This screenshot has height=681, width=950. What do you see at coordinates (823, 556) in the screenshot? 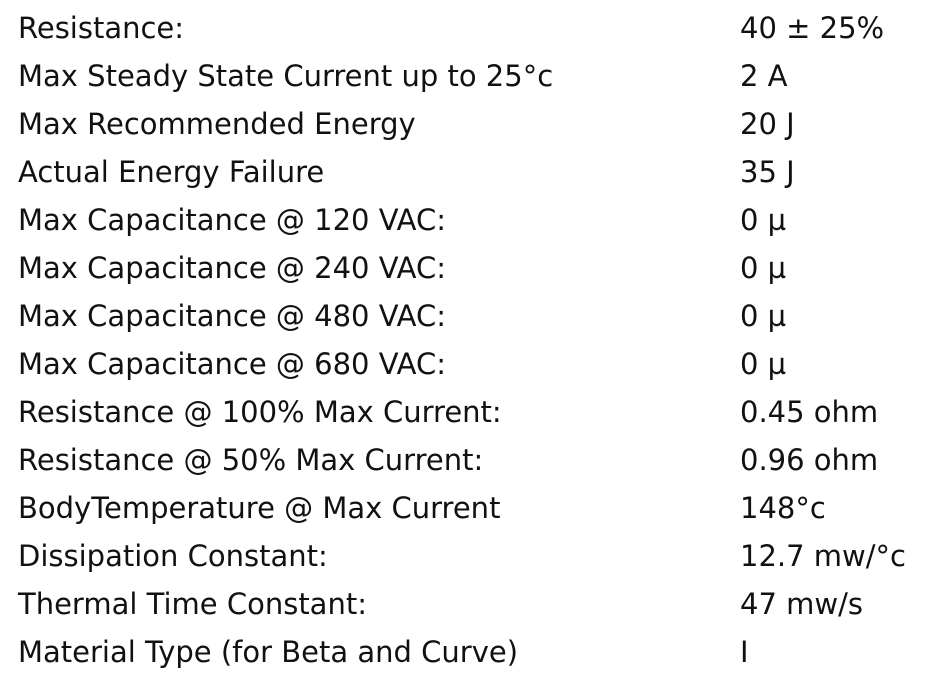
I see `spec-value: 12.7 mw/°c` at bounding box center [823, 556].